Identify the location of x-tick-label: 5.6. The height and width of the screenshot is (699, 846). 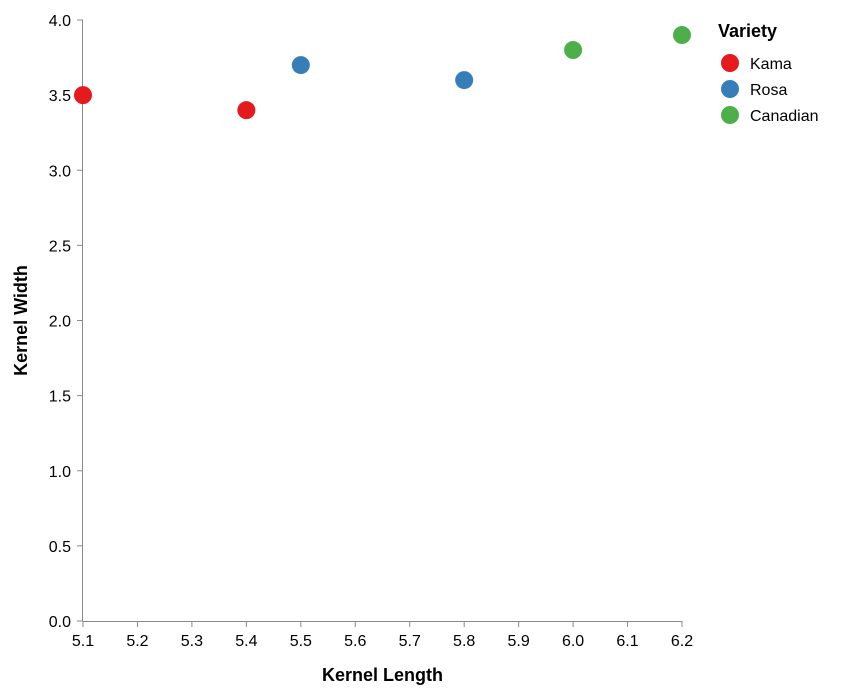
(355, 641).